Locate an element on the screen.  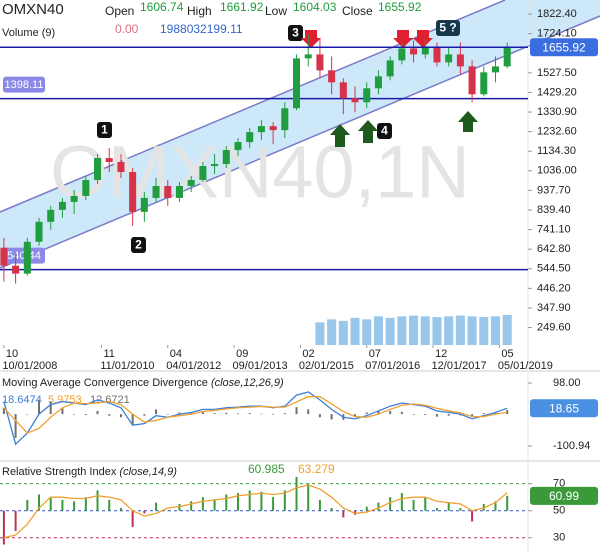
signal-line is located at coordinates (255, 415).